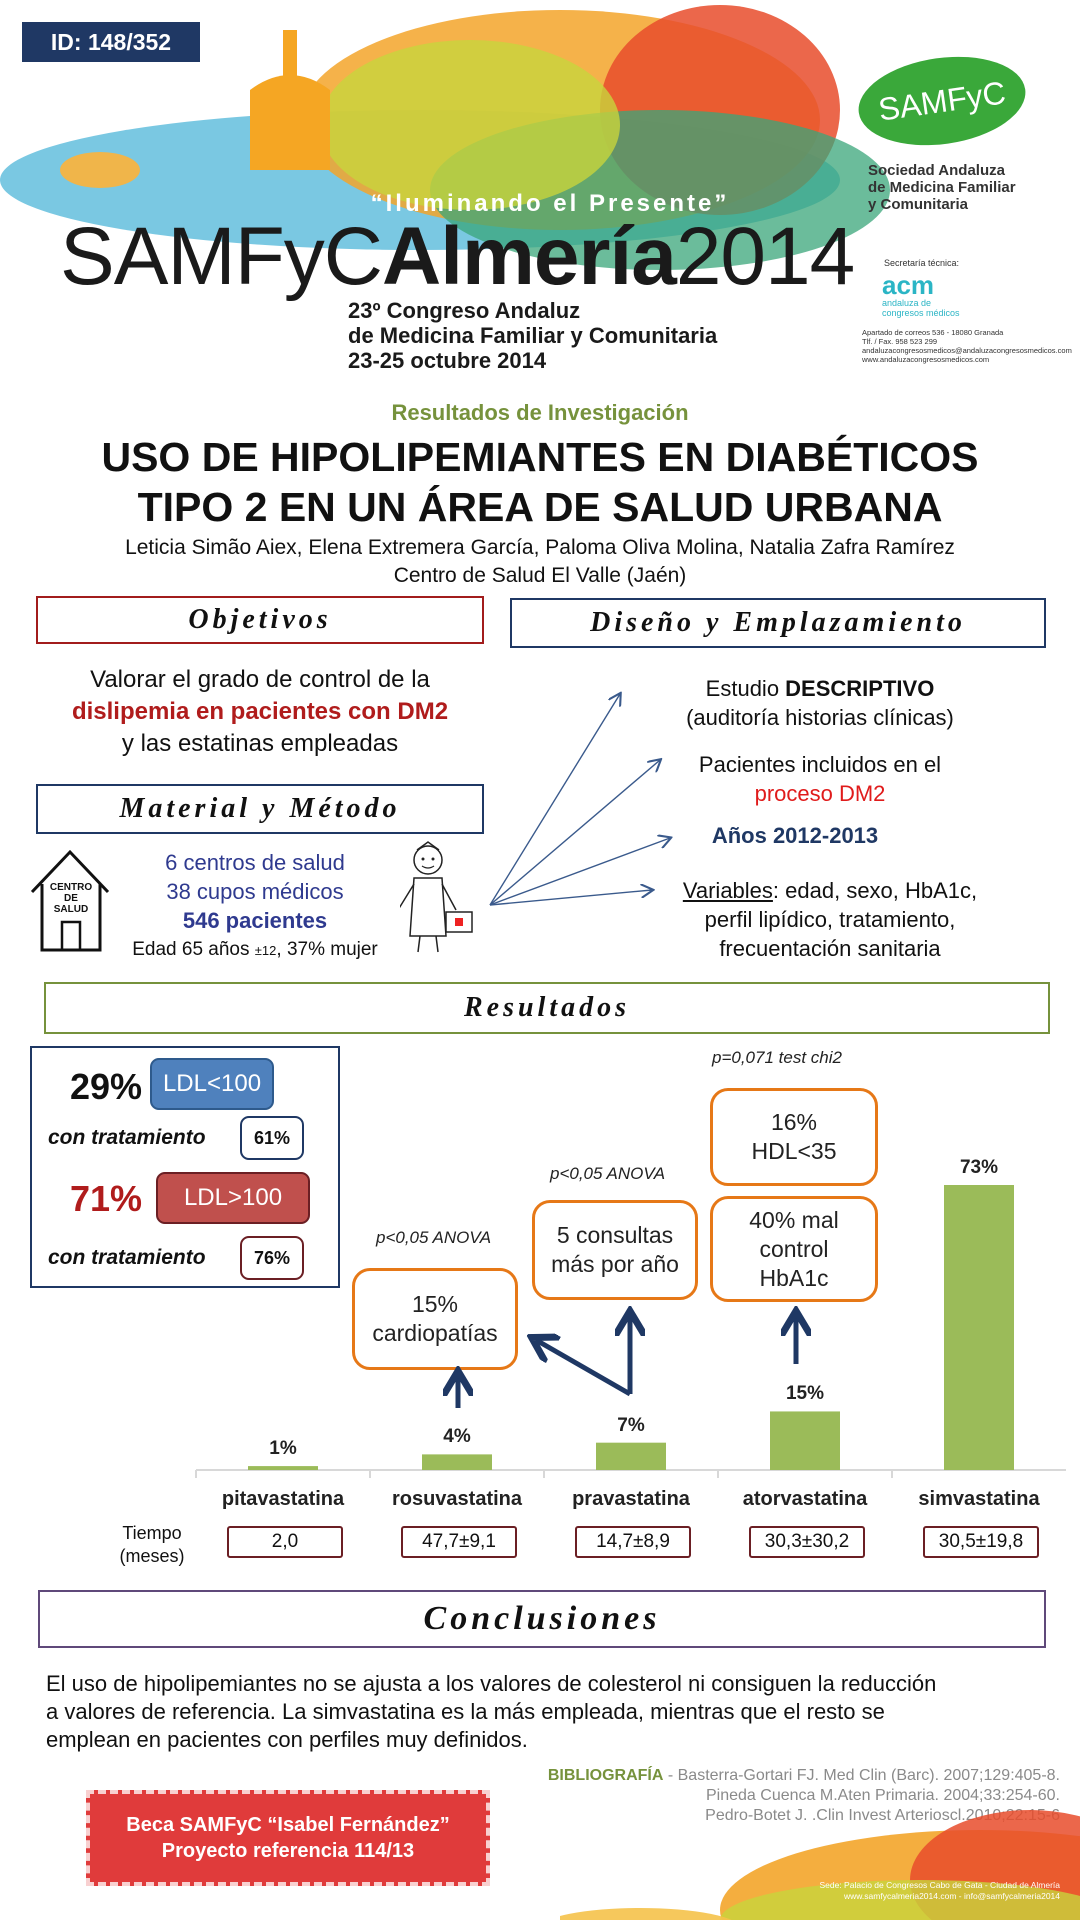  I want to click on treat-label-low: con tratamiento, so click(127, 1137).